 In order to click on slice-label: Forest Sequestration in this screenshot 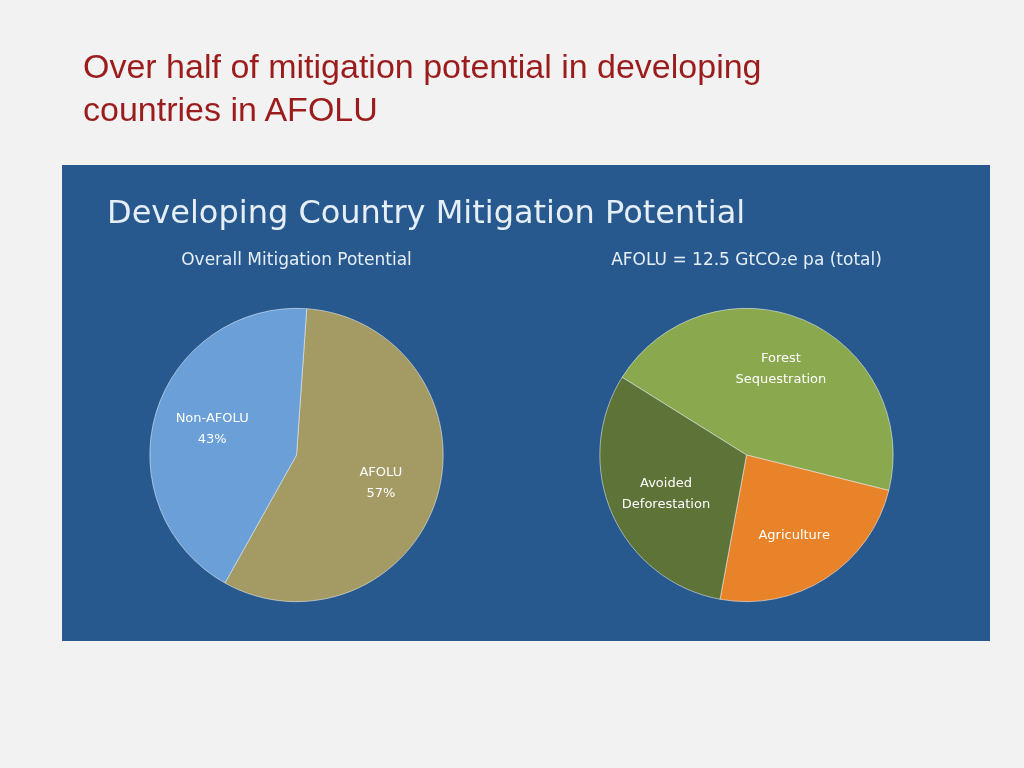, I will do `click(781, 367)`.